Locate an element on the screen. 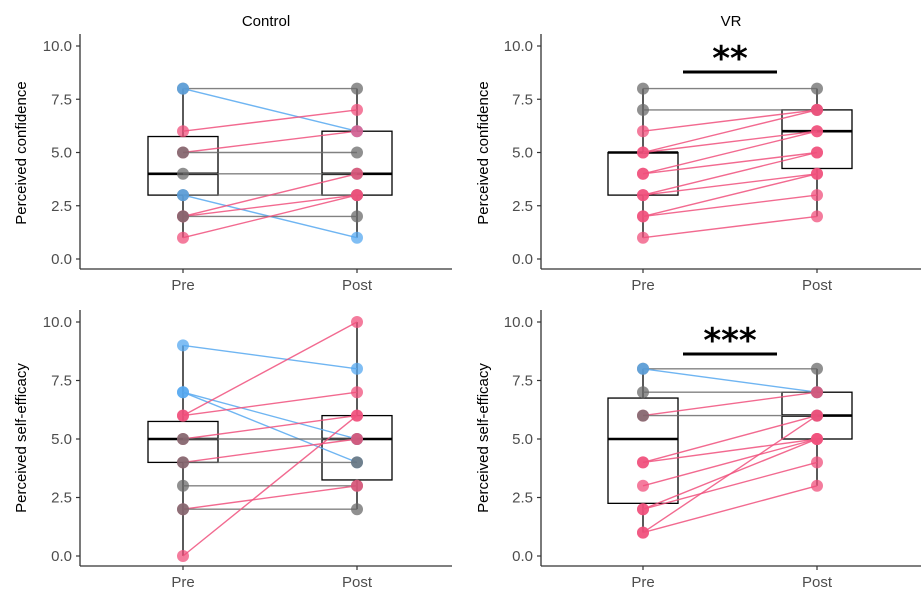 The image size is (921, 592). significance-label: *** is located at coordinates (730, 341).